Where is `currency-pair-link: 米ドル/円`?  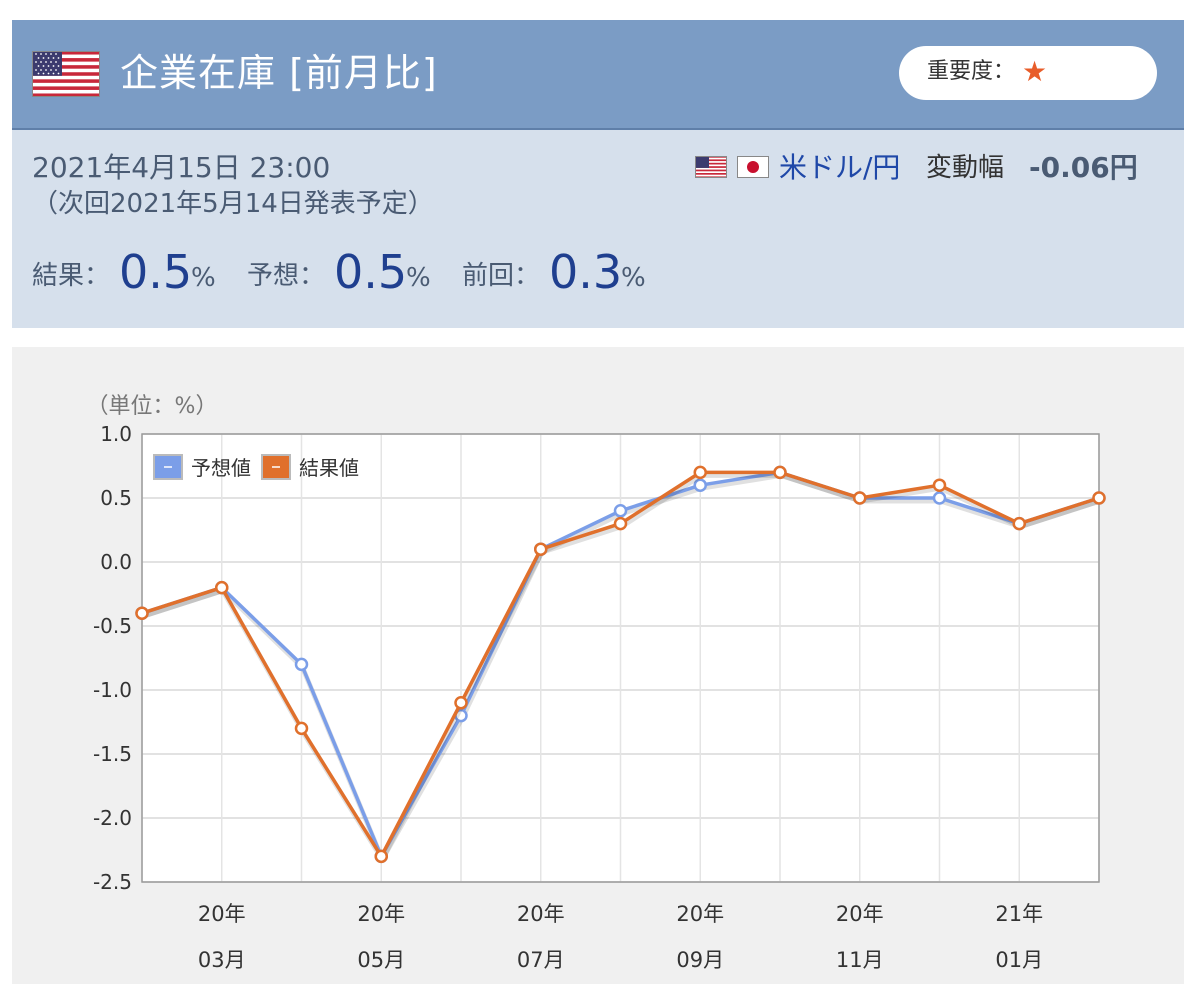 currency-pair-link: 米ドル/円 is located at coordinates (840, 167).